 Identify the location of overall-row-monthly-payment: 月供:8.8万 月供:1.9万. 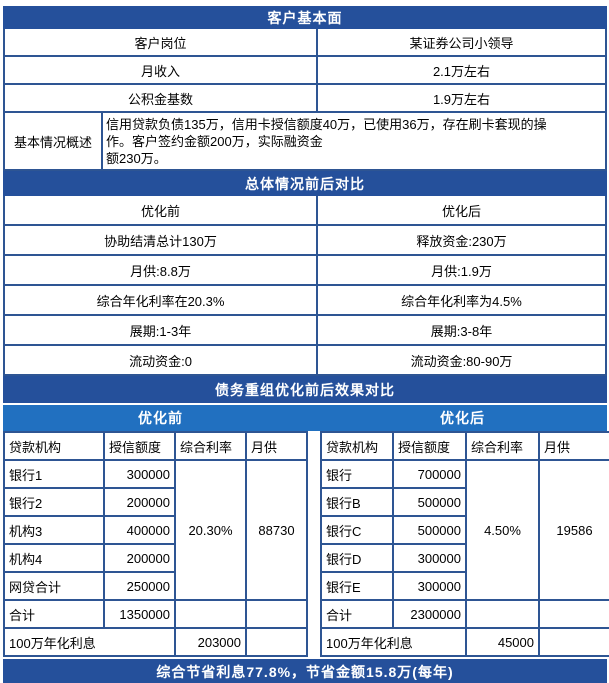
(305, 271).